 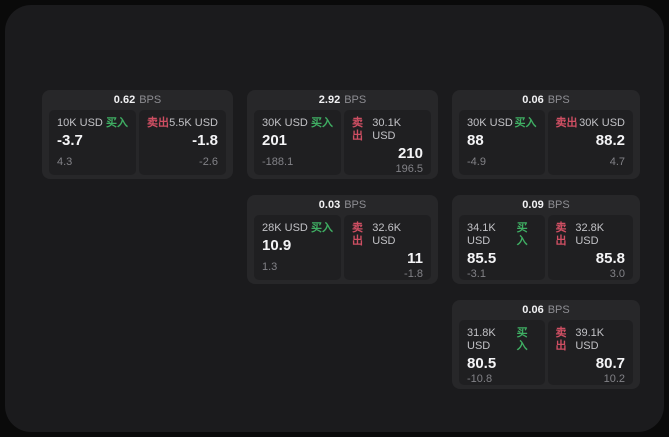 What do you see at coordinates (476, 162) in the screenshot?
I see `buy-change: -4.9` at bounding box center [476, 162].